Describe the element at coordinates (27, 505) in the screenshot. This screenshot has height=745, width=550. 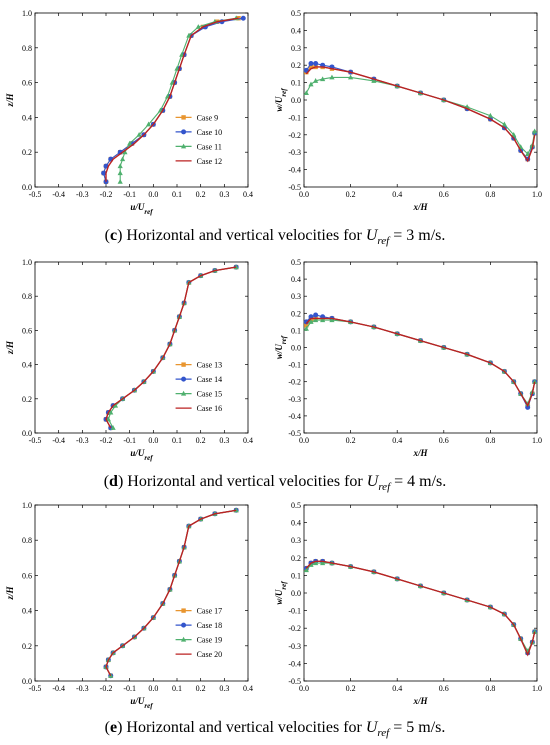
I see `y-tick-label: 1.0` at that location.